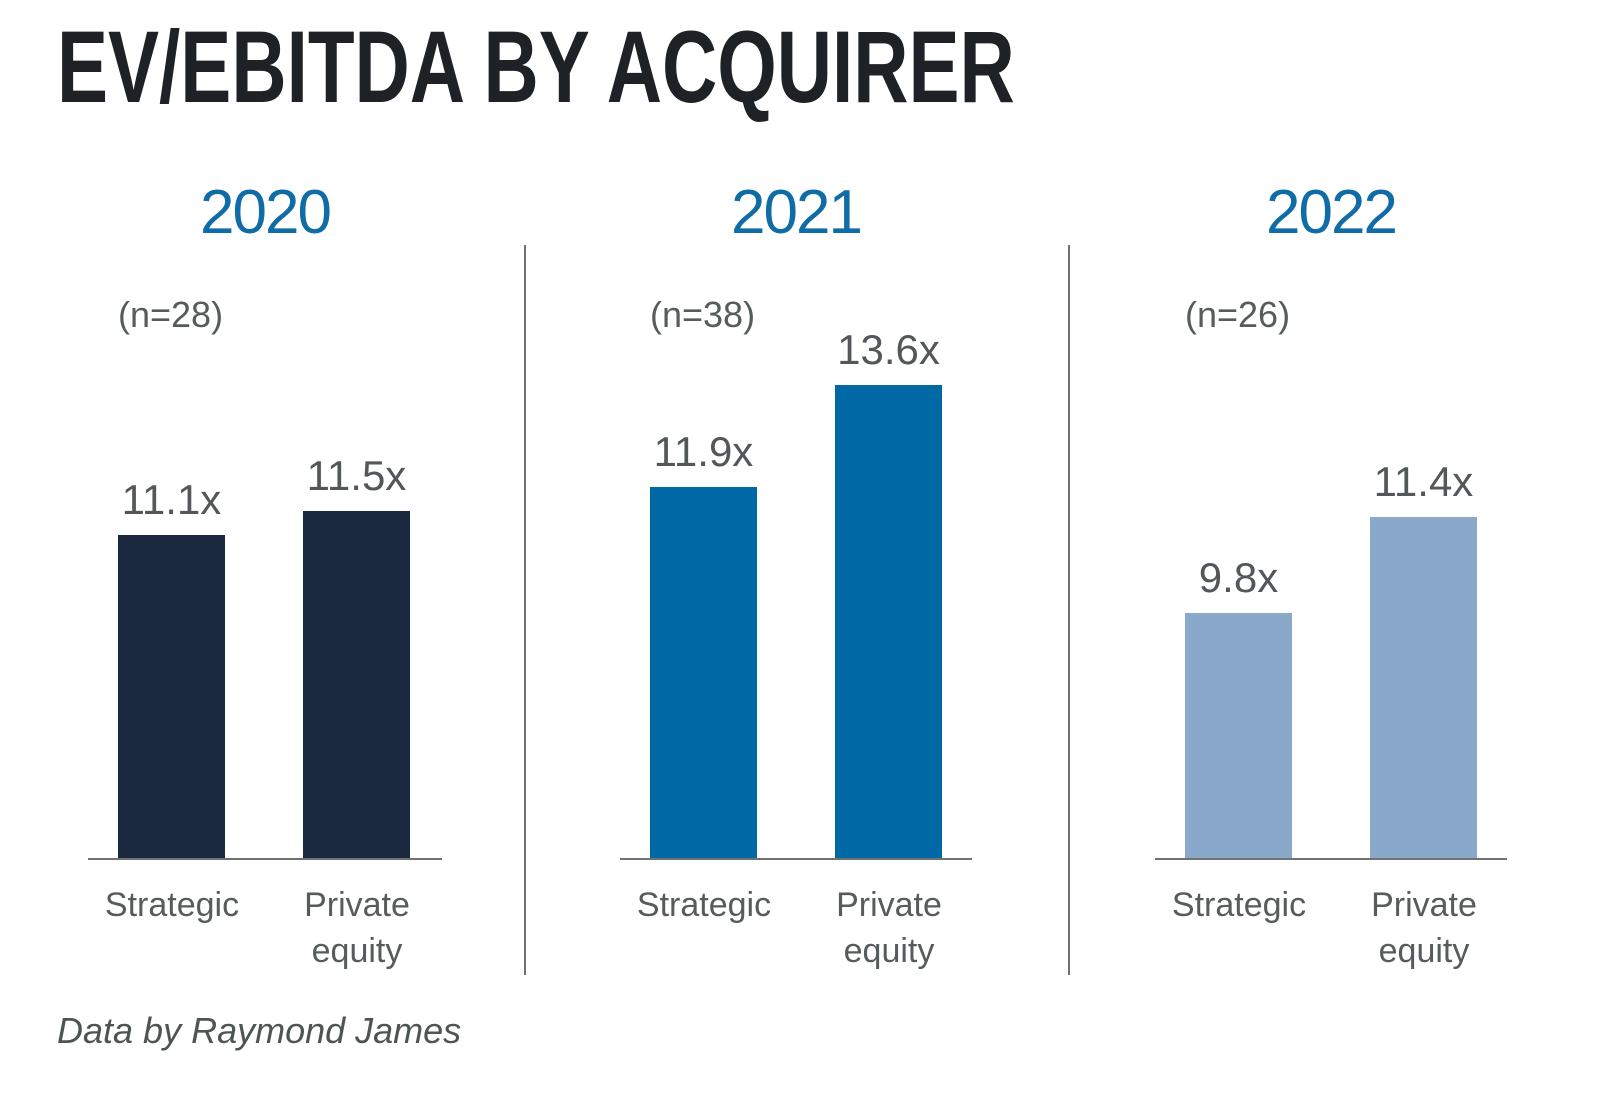 The height and width of the screenshot is (1112, 1614). What do you see at coordinates (171, 499) in the screenshot?
I see `bar-value-label: 11.1x` at bounding box center [171, 499].